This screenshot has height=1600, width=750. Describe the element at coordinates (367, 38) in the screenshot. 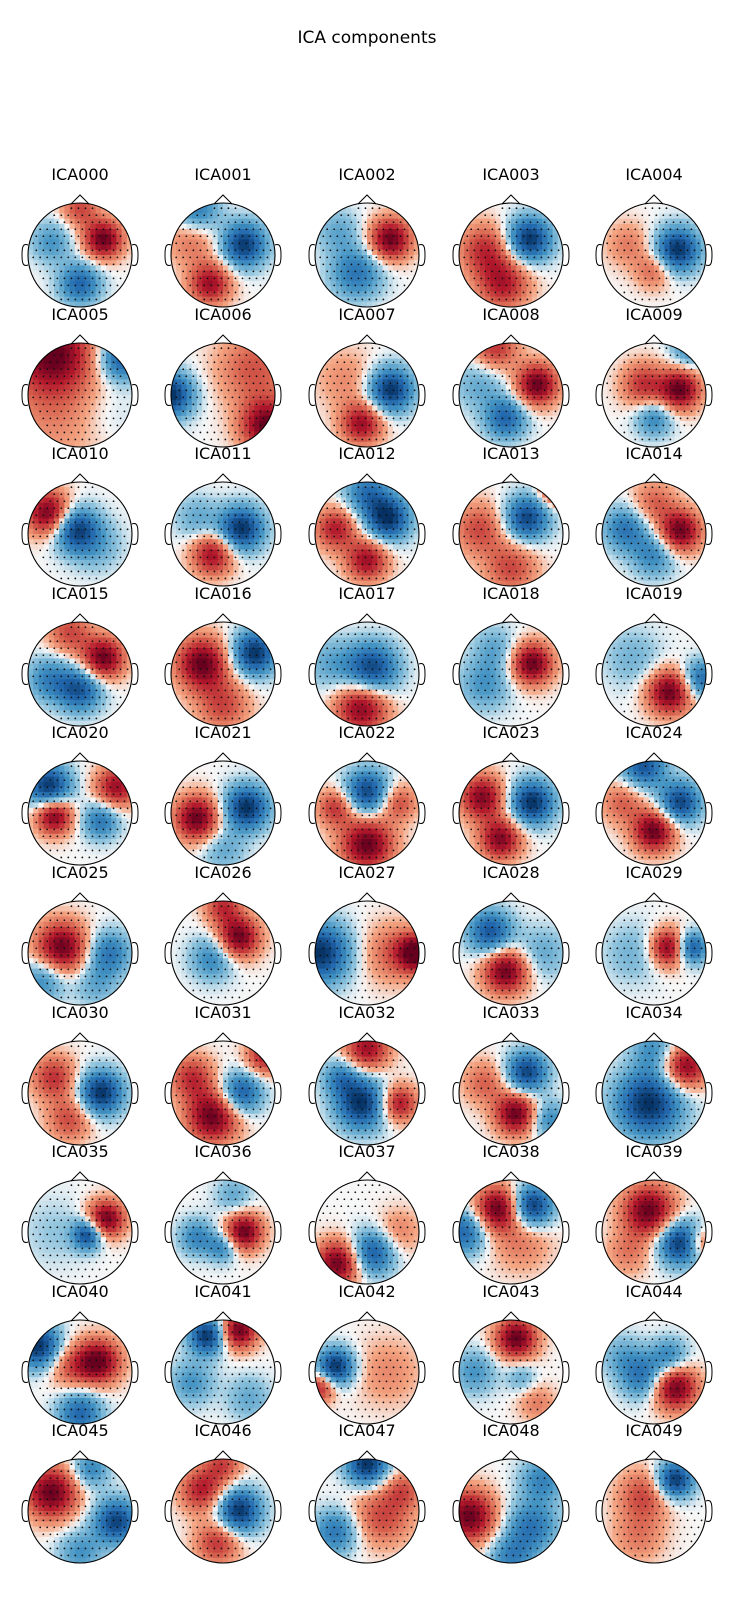

I see `figure-title: ICA components` at that location.